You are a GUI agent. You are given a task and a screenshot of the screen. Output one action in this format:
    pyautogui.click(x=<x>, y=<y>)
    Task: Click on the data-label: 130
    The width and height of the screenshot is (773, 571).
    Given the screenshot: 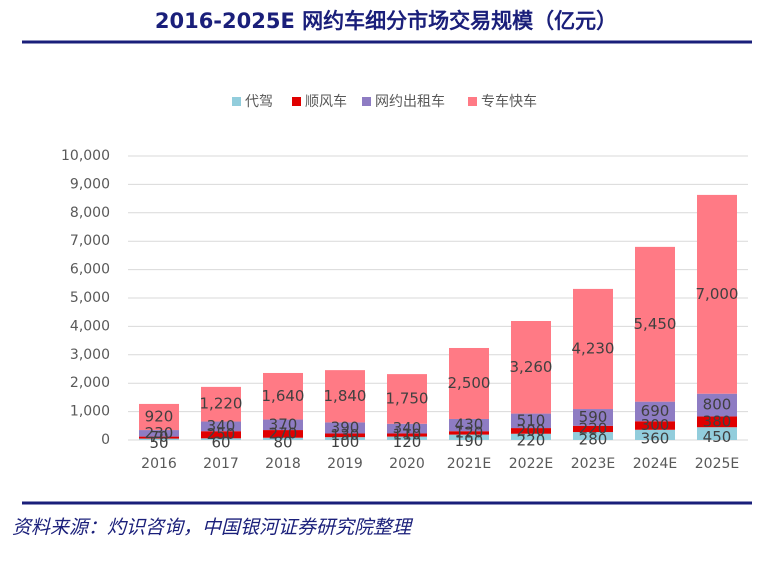 What is the action you would take?
    pyautogui.click(x=345, y=435)
    